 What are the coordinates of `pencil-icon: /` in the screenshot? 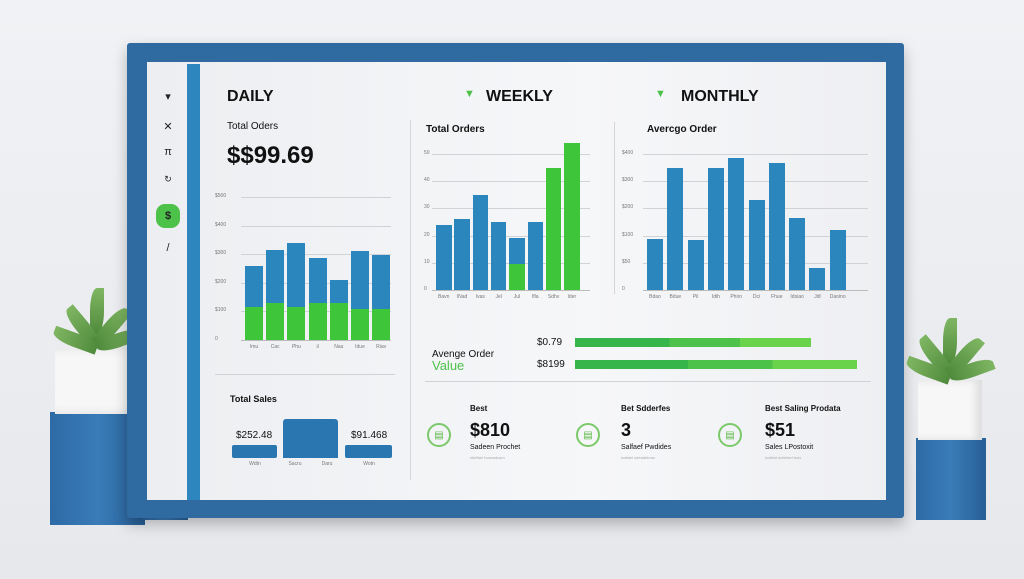 It's located at (168, 248).